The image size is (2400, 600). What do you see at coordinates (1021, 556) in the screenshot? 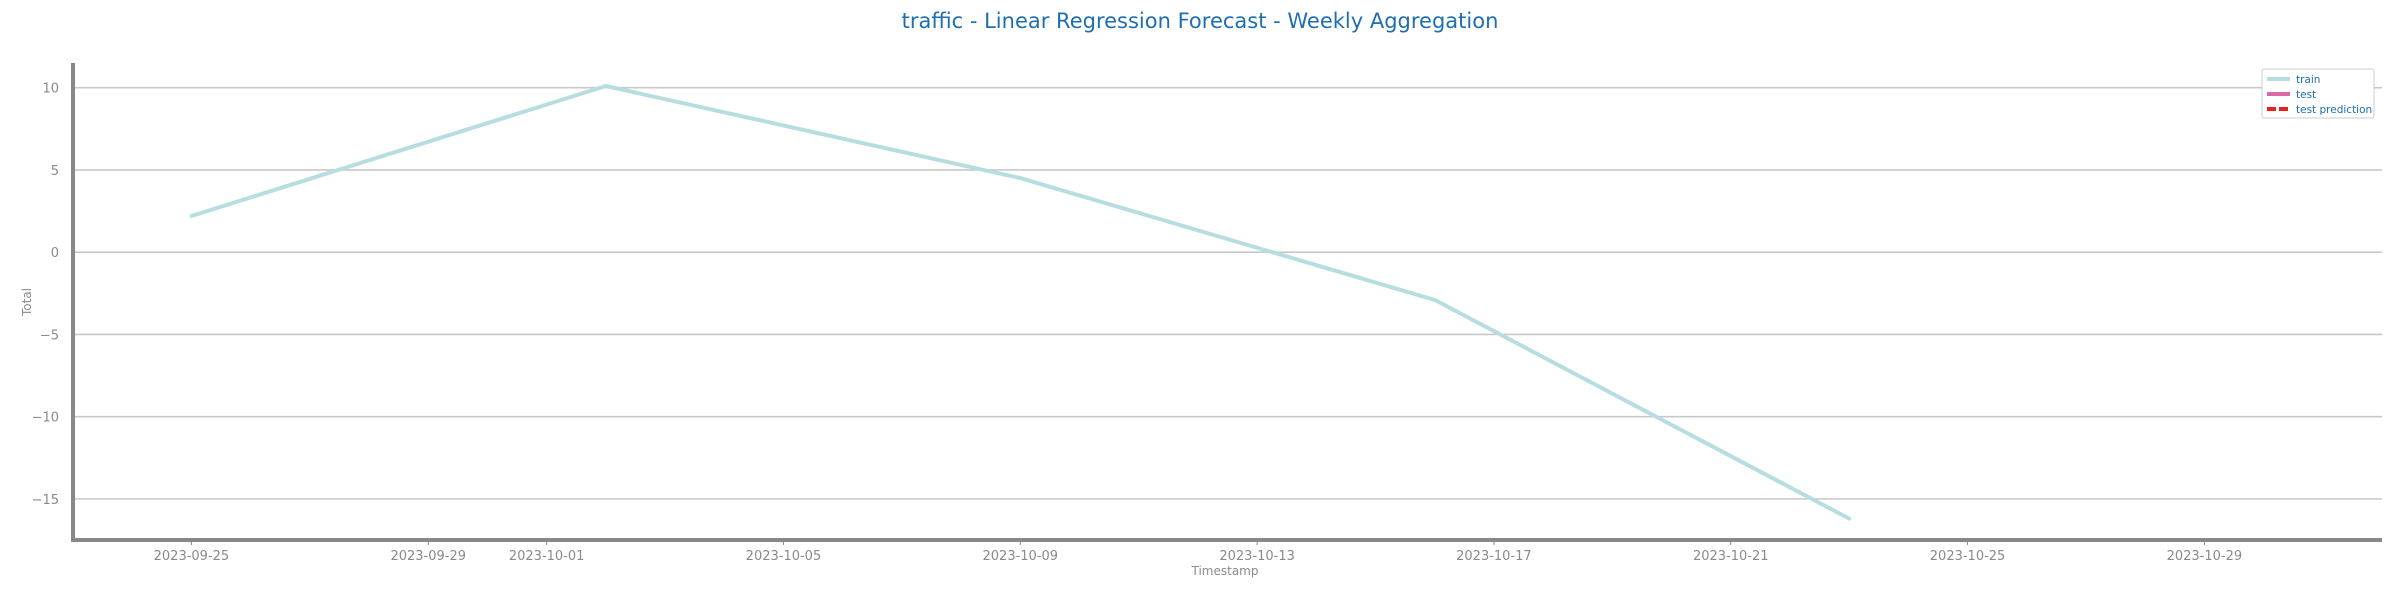
I see `x-tick-label: 2023-10-09` at bounding box center [1021, 556].